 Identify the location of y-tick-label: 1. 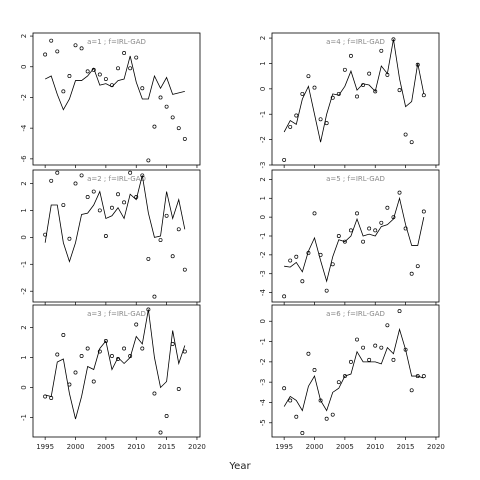
(263, 63).